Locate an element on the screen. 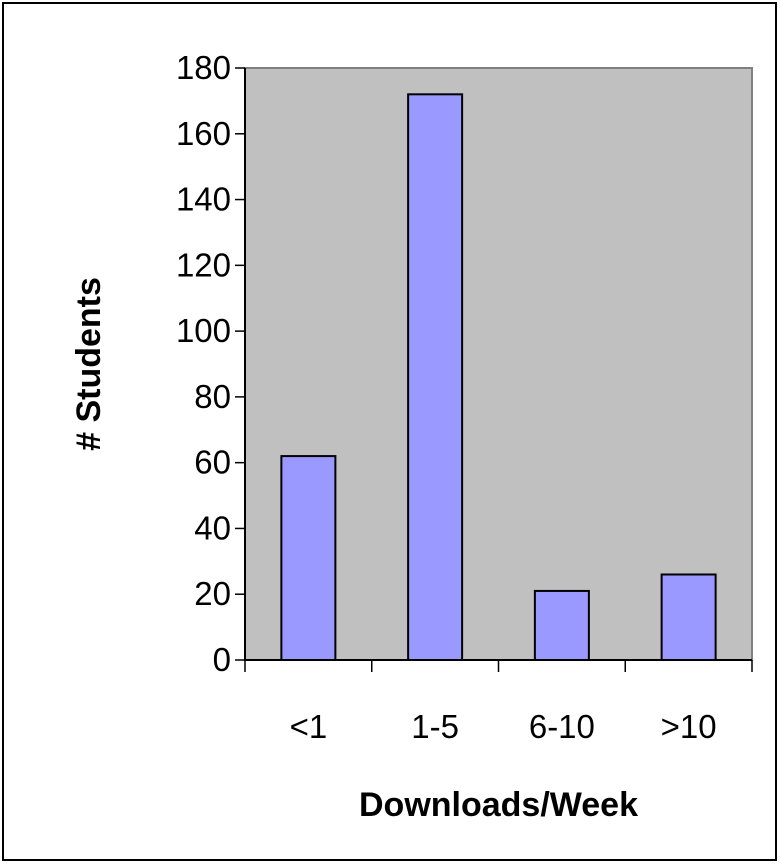 The image size is (781, 865). x-tick-label: 1-5 is located at coordinates (435, 726).